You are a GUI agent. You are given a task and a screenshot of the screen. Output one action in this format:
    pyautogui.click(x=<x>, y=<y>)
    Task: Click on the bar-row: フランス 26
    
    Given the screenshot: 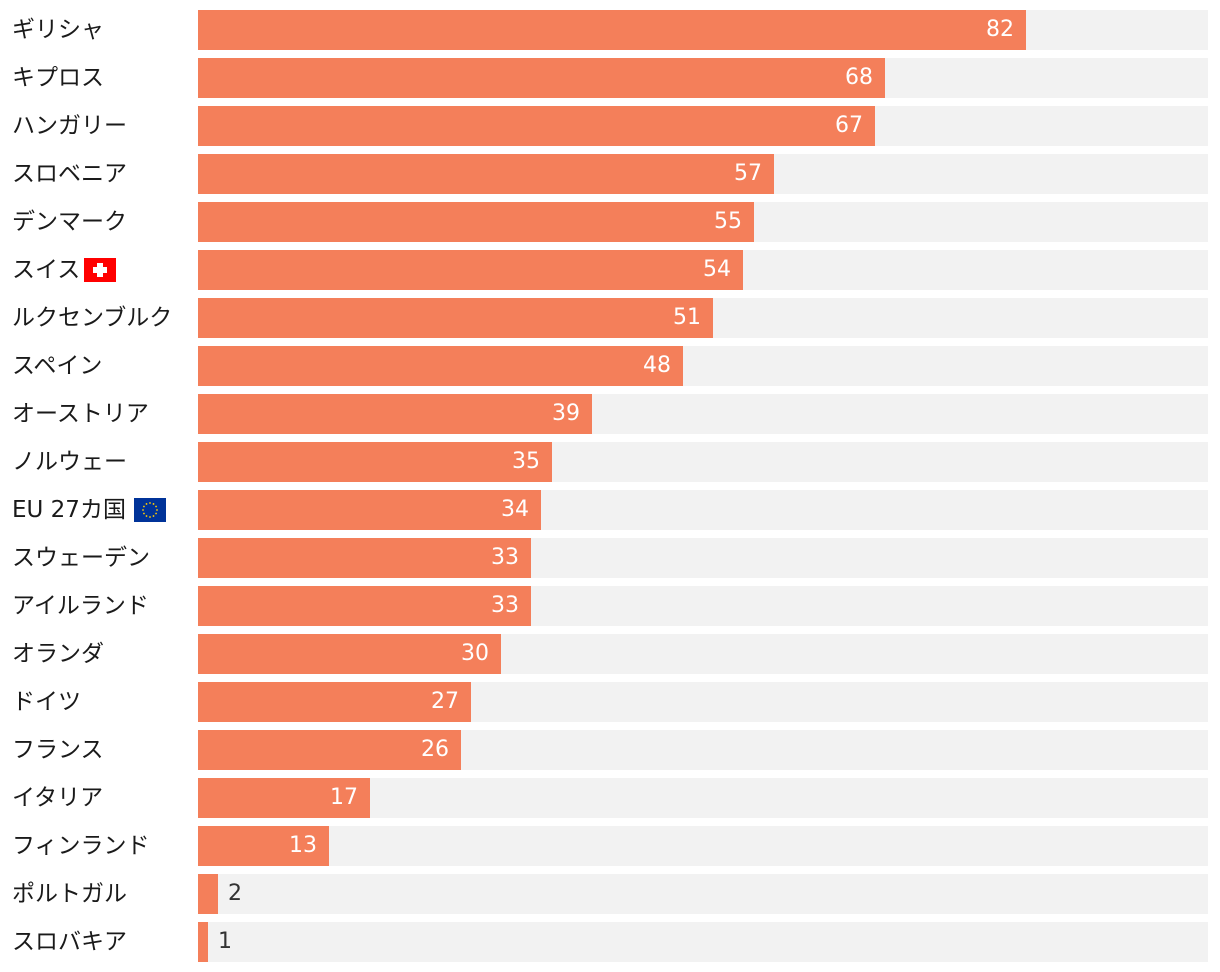 What is the action you would take?
    pyautogui.click(x=610, y=750)
    